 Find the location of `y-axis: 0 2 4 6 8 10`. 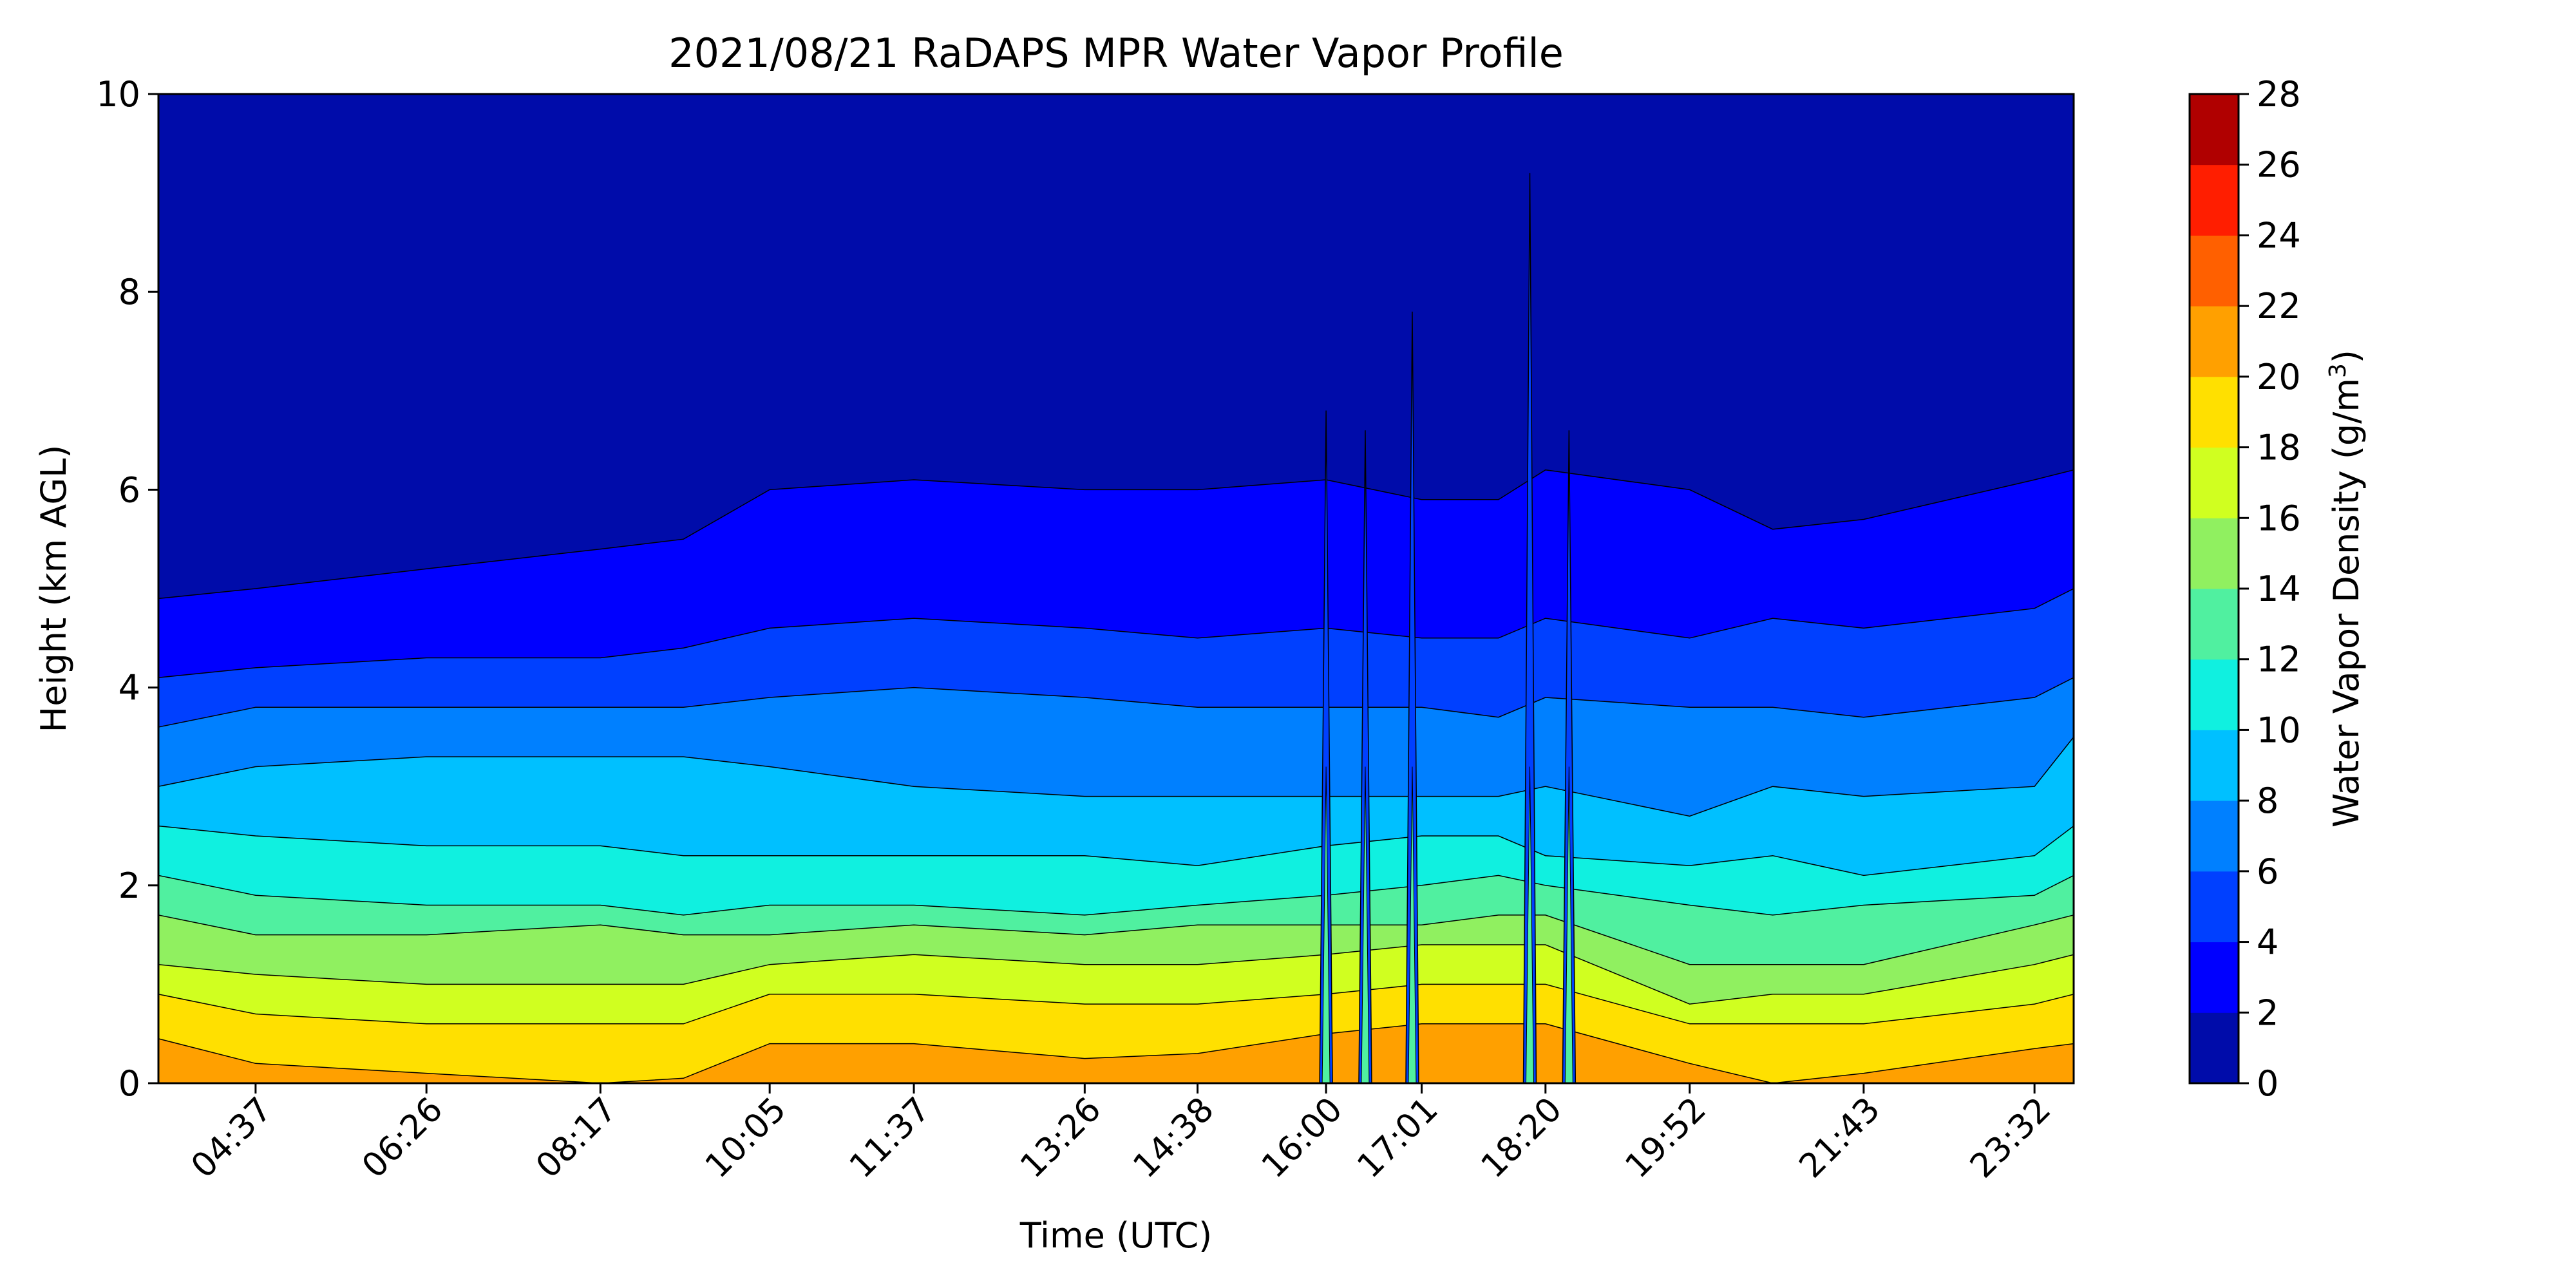

y-axis: 0 2 4 6 8 10 is located at coordinates (127, 589).